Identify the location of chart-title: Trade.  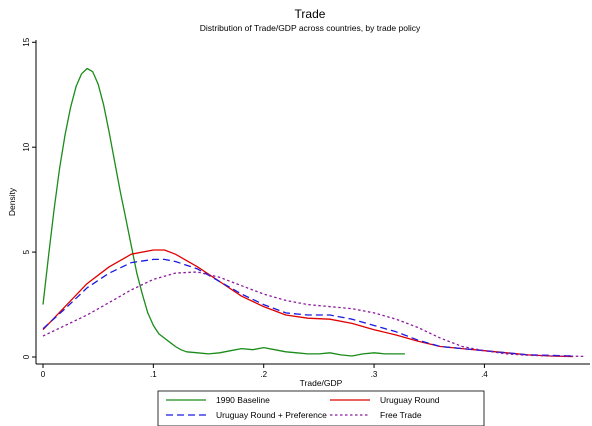
(310, 14).